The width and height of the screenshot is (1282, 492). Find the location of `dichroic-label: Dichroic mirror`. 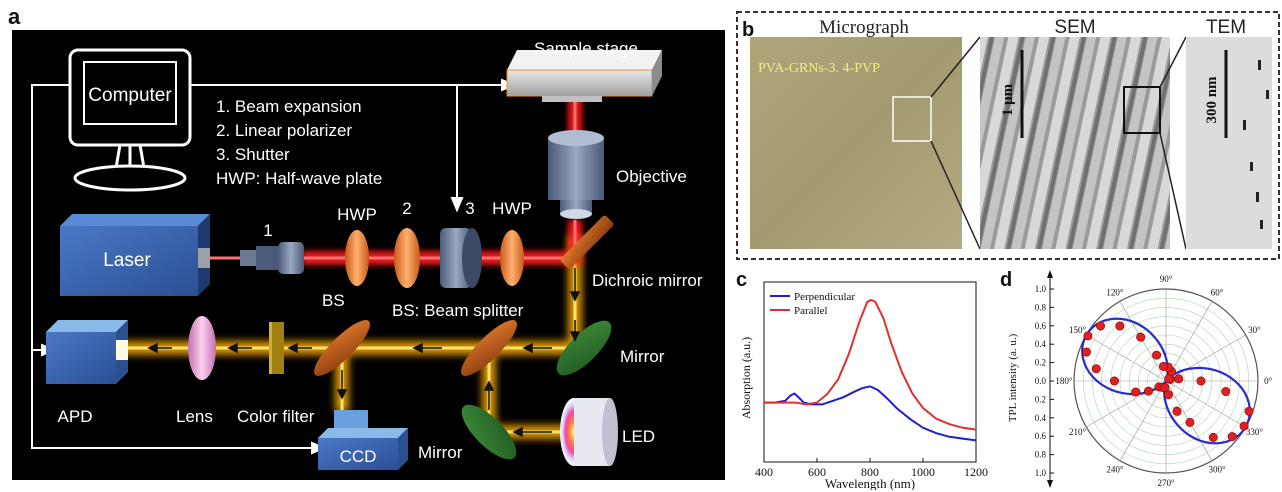

dichroic-label: Dichroic mirror is located at coordinates (647, 280).